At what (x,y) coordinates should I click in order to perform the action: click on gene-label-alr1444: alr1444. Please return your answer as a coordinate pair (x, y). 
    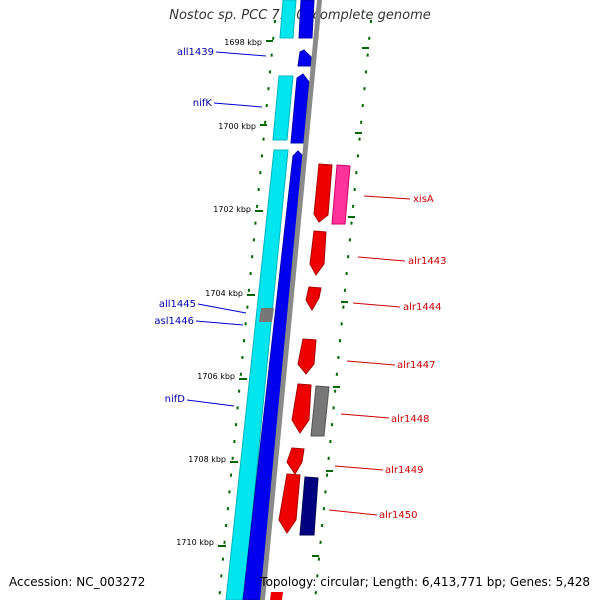
    Looking at the image, I should click on (422, 307).